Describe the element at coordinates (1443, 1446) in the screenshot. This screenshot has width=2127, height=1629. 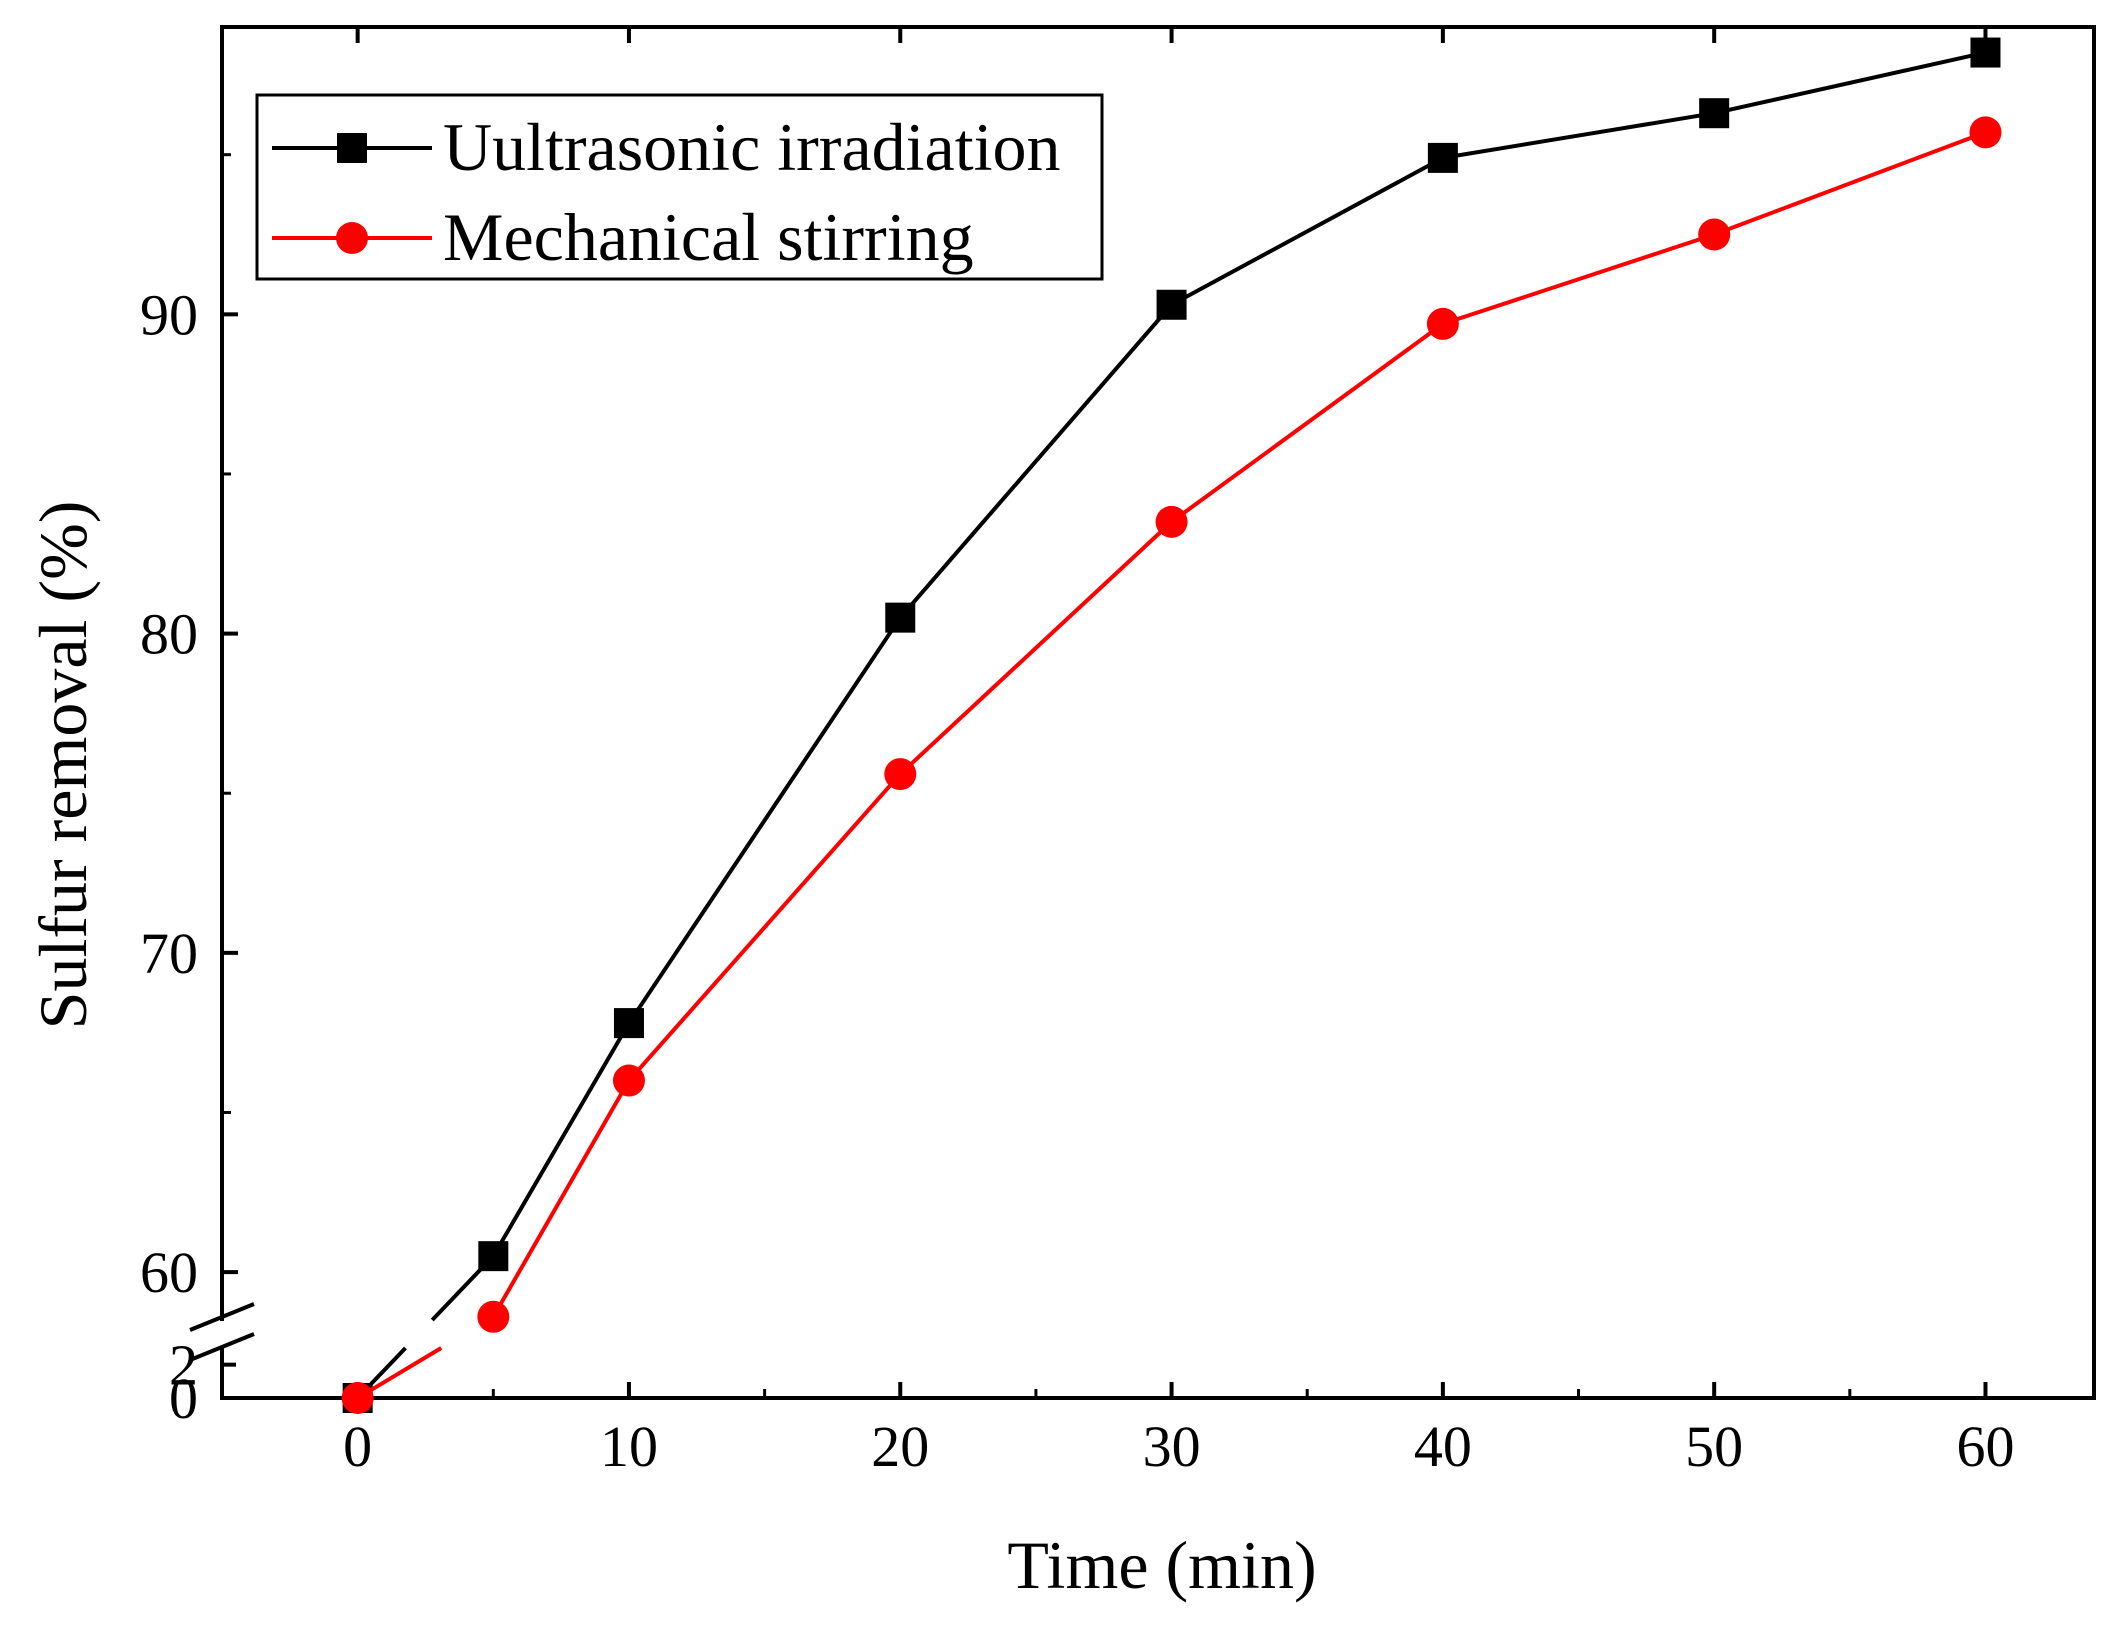
I see `x-tick-label-40: 40` at that location.